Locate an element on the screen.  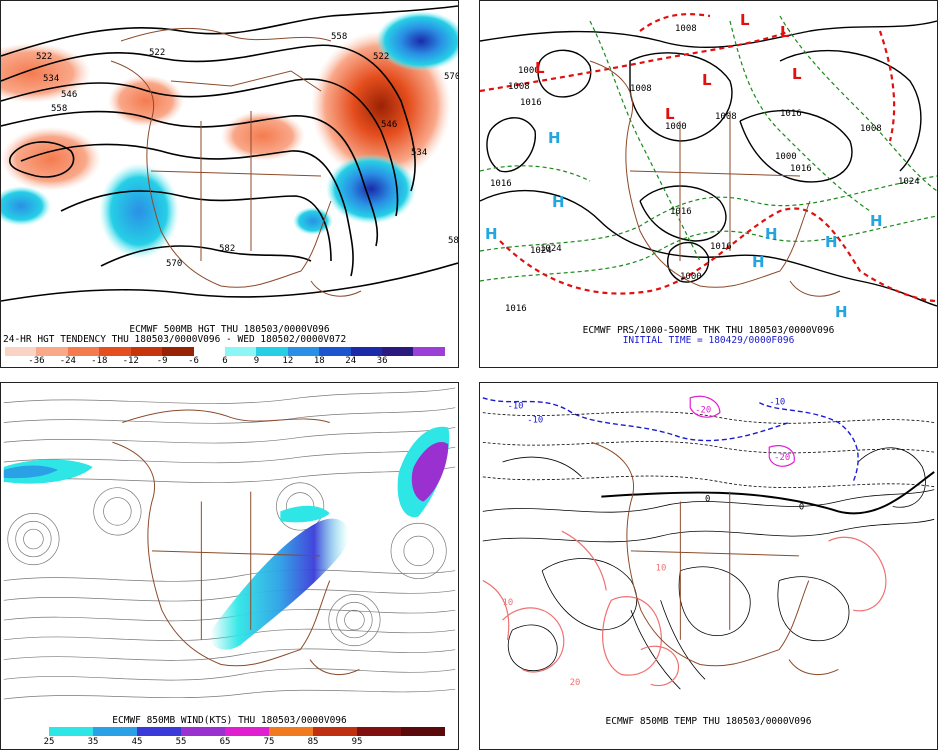
colorbar-tick-label: 45 is located at coordinates (137, 742).